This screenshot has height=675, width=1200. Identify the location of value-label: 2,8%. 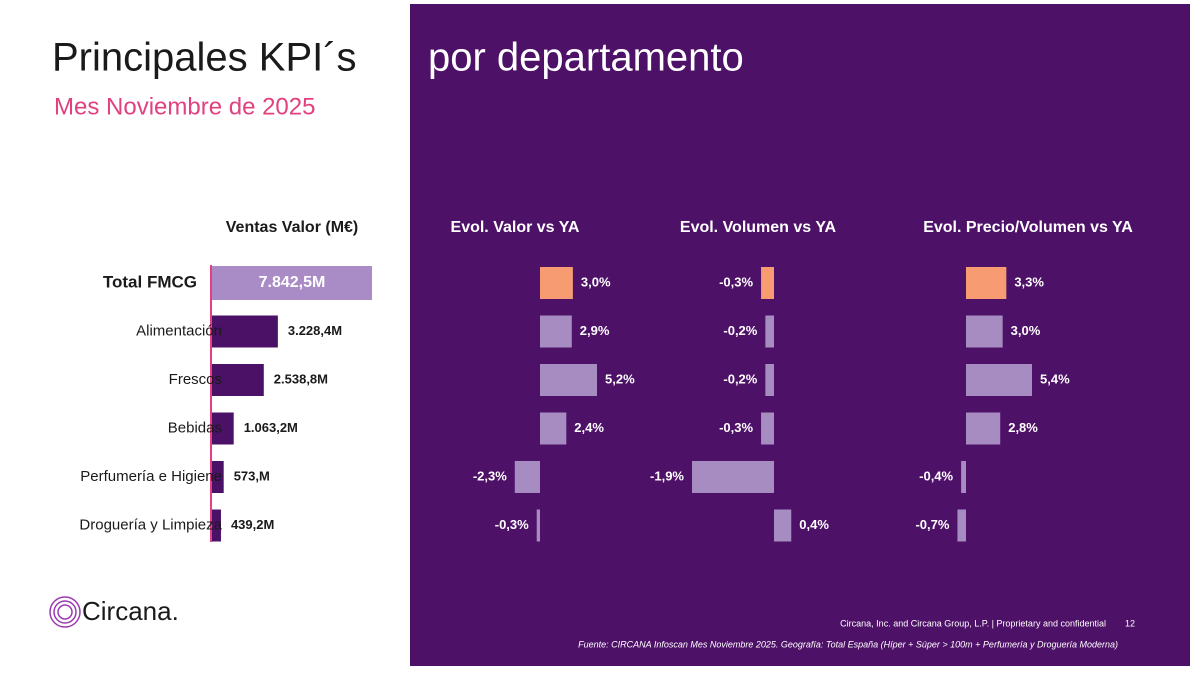
(1023, 427).